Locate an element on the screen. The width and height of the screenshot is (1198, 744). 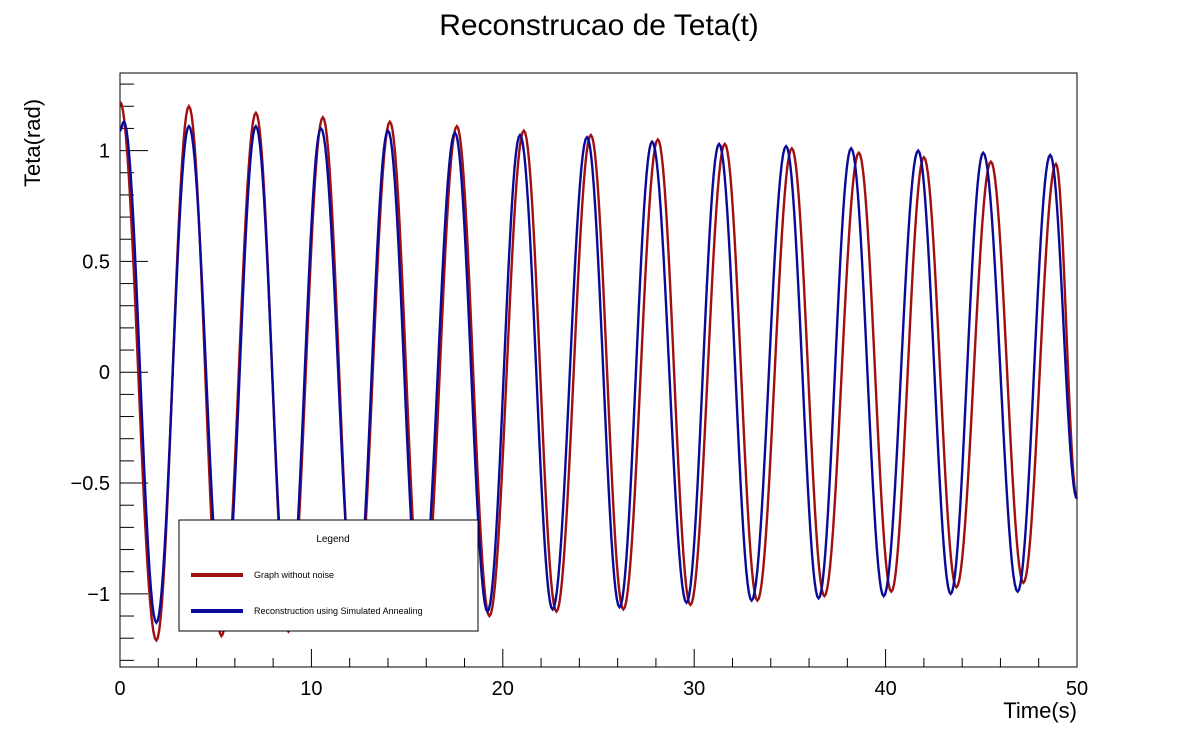
y-tick-label: −0.5 is located at coordinates (90, 484).